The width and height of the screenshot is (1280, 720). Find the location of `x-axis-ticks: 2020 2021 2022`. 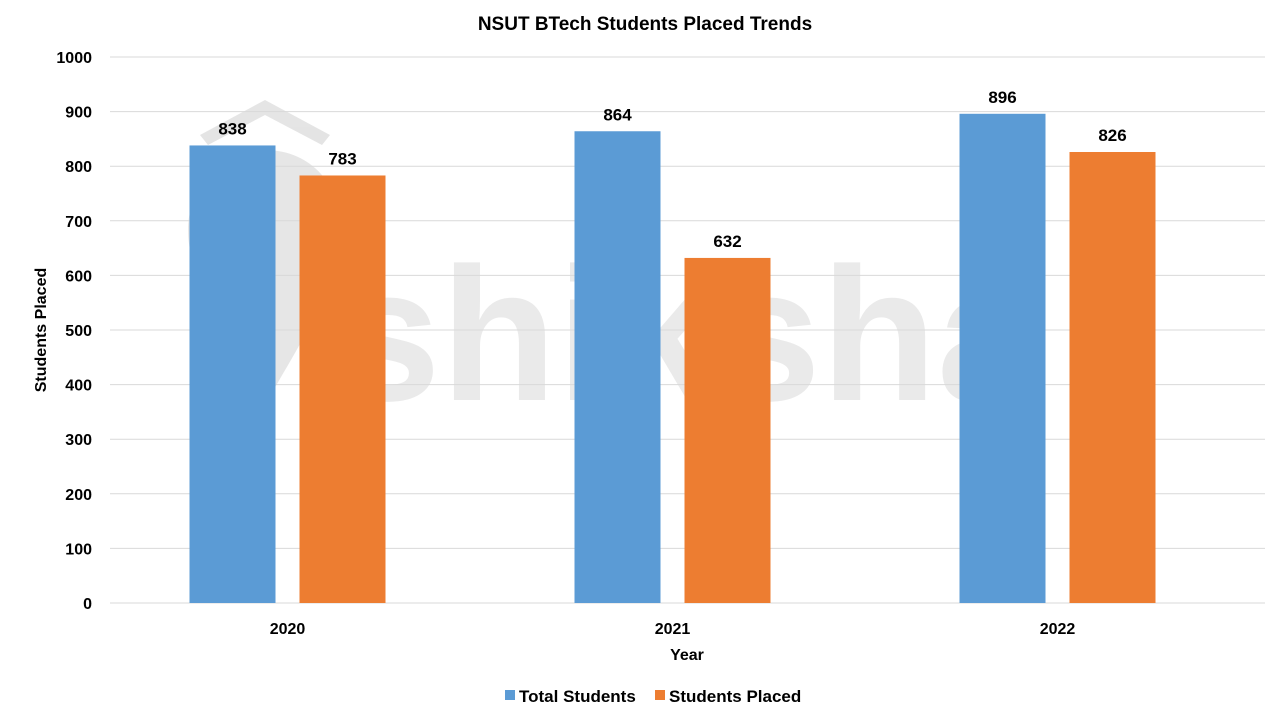

x-axis-ticks: 2020 2021 2022 is located at coordinates (673, 629).